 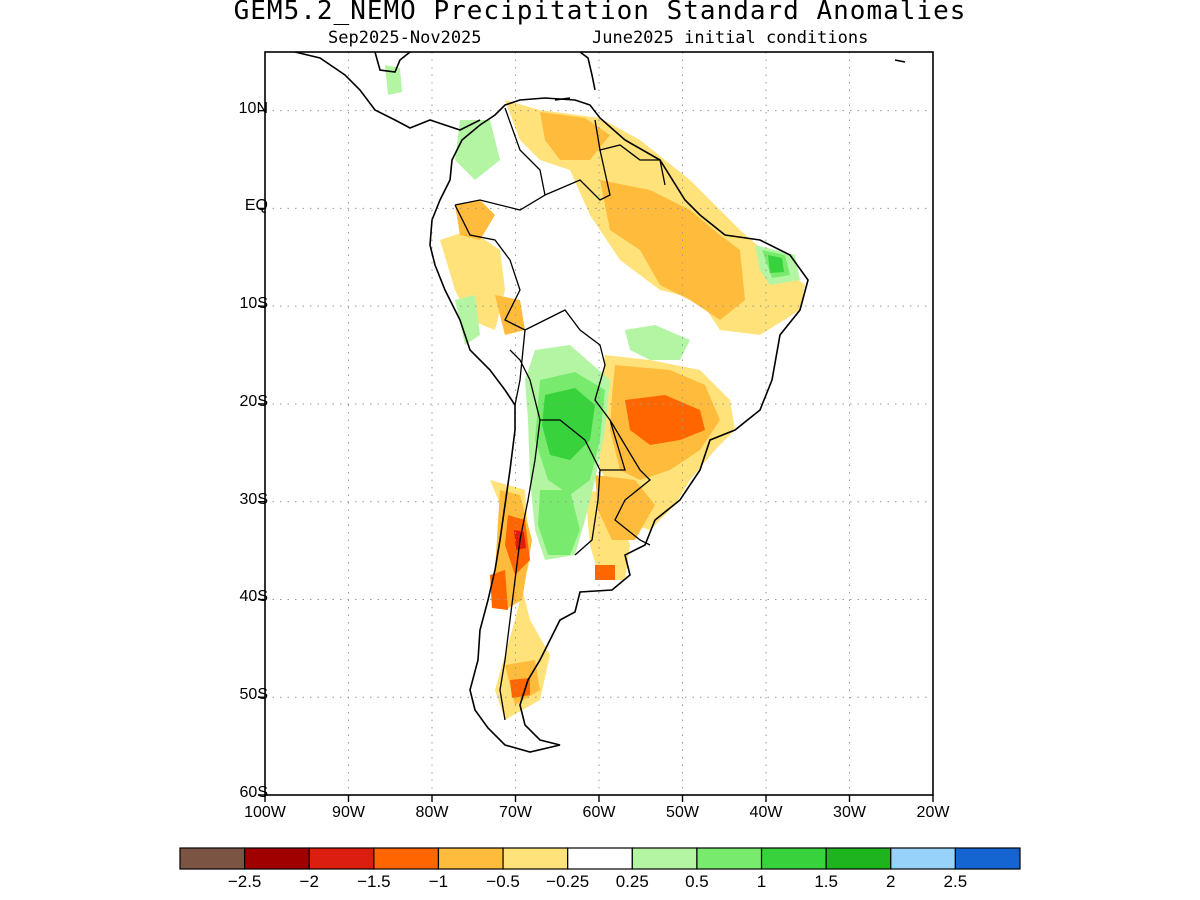 What do you see at coordinates (632, 881) in the screenshot?
I see `colorbar-label: 0.25` at bounding box center [632, 881].